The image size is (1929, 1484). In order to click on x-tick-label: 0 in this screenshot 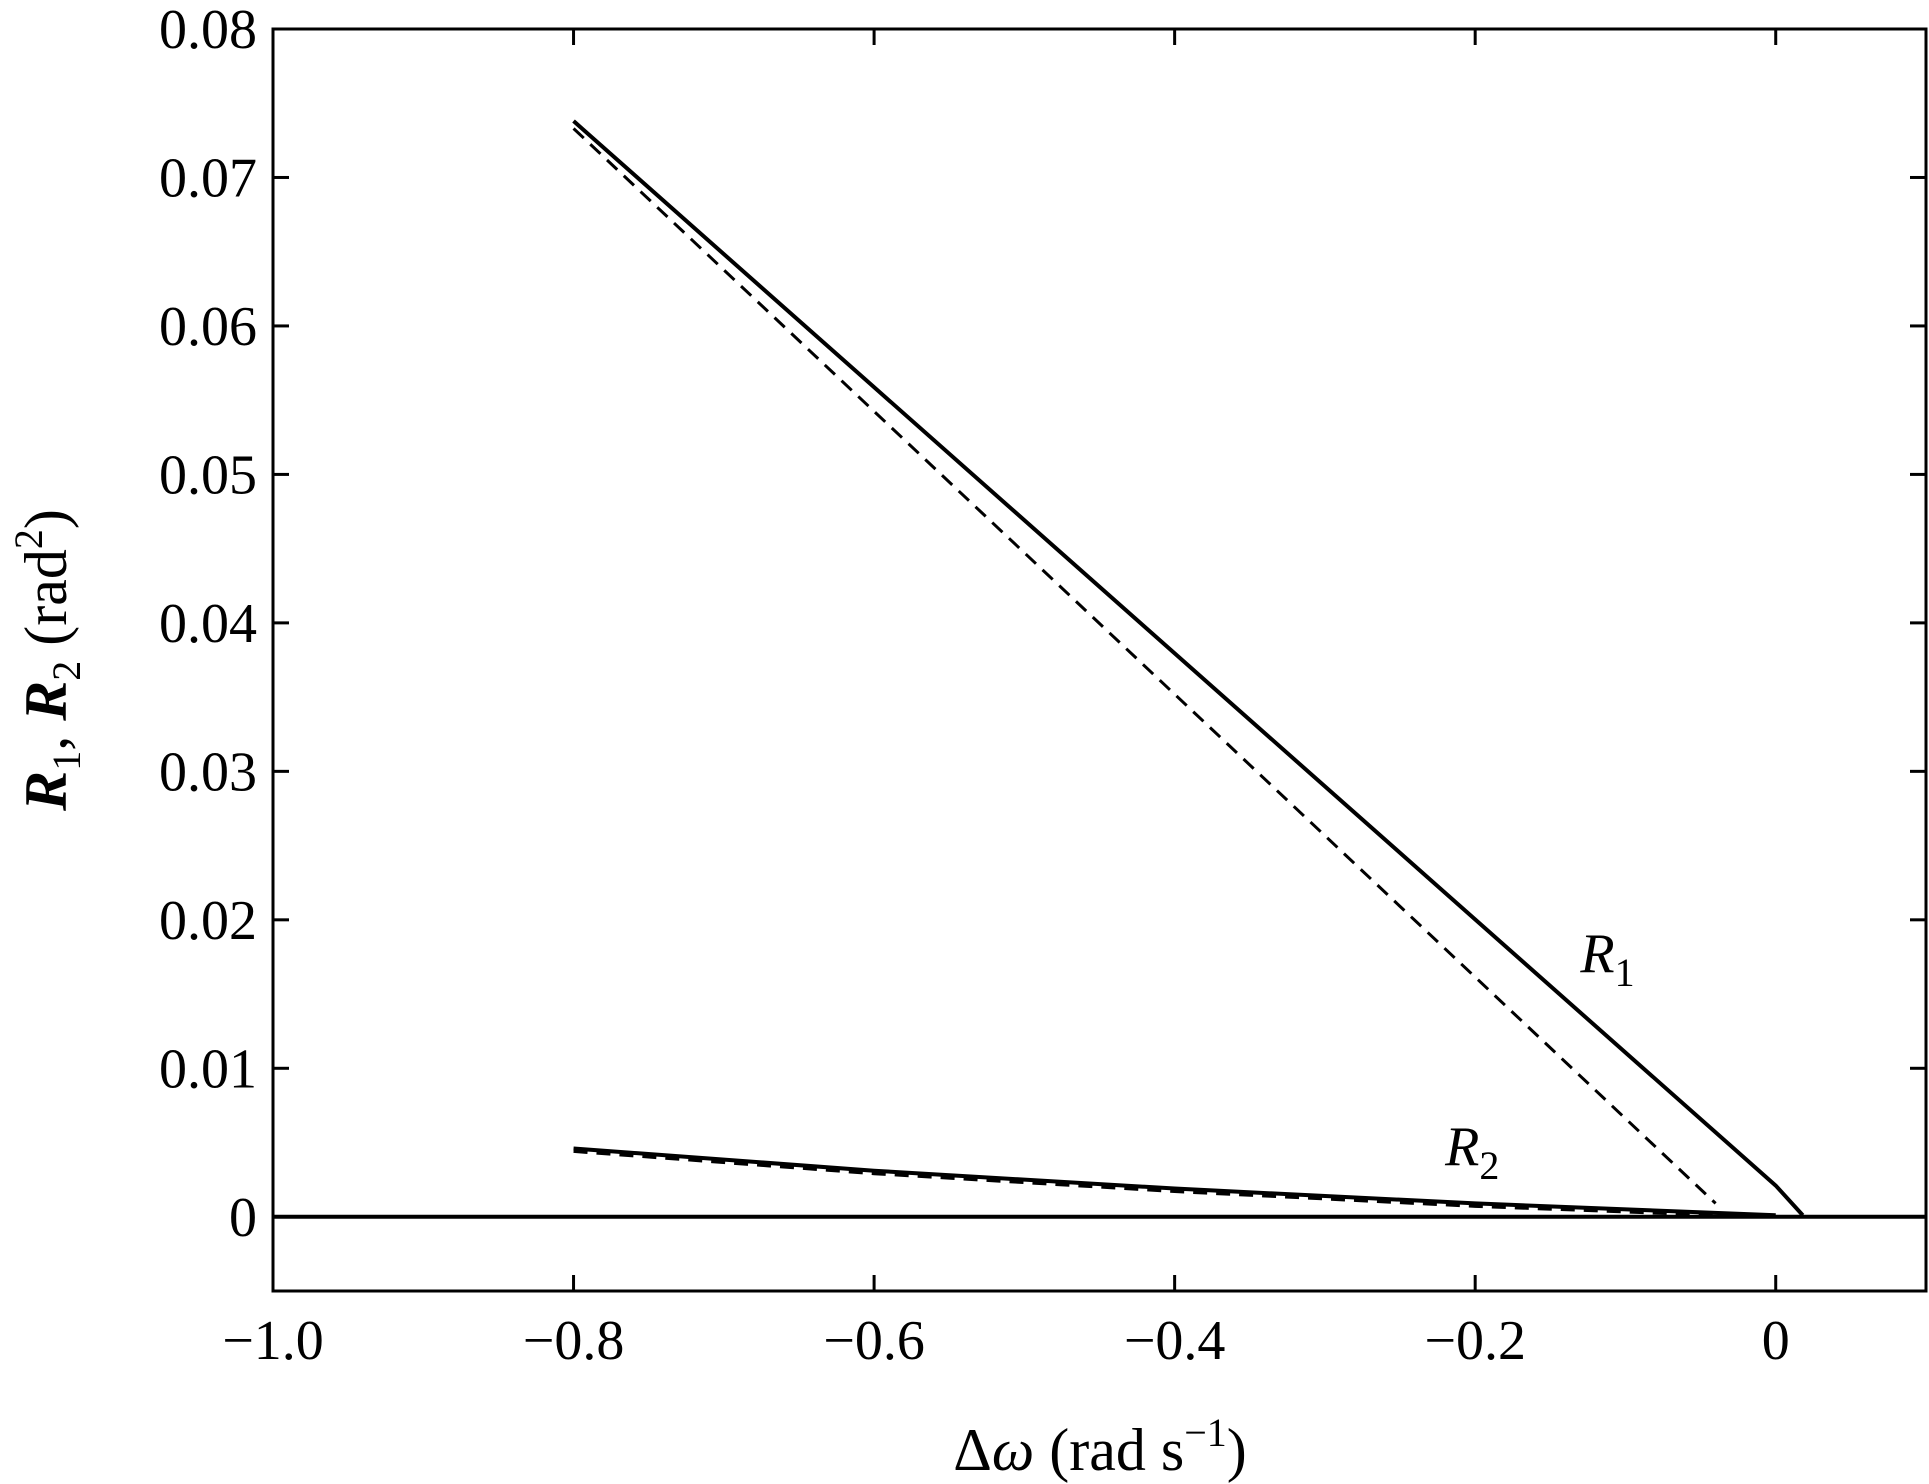, I will do `click(1776, 1341)`.